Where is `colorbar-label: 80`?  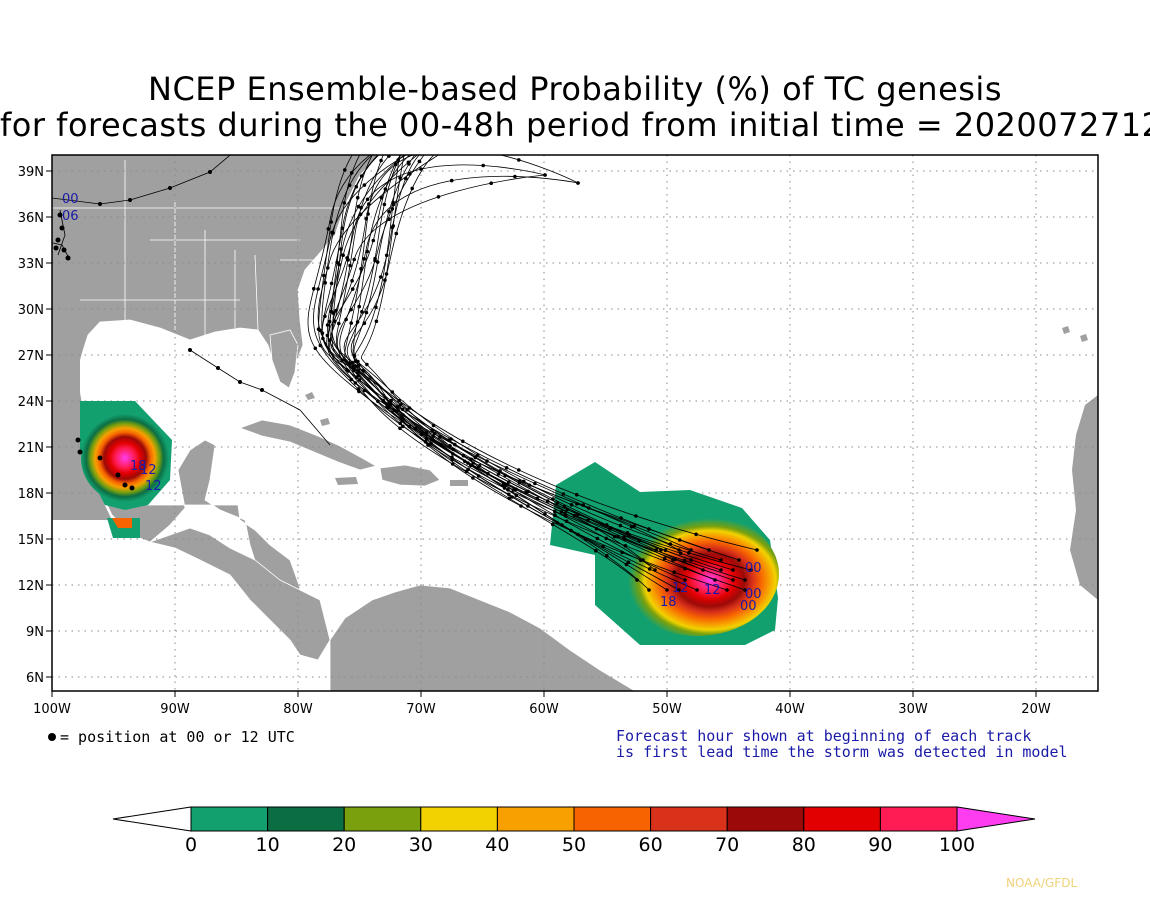 colorbar-label: 80 is located at coordinates (804, 845).